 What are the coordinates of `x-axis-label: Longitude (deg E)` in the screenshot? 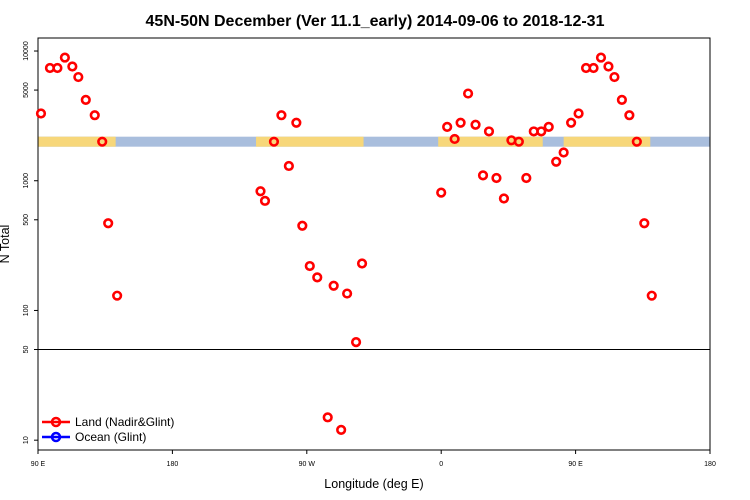 It's located at (373, 484).